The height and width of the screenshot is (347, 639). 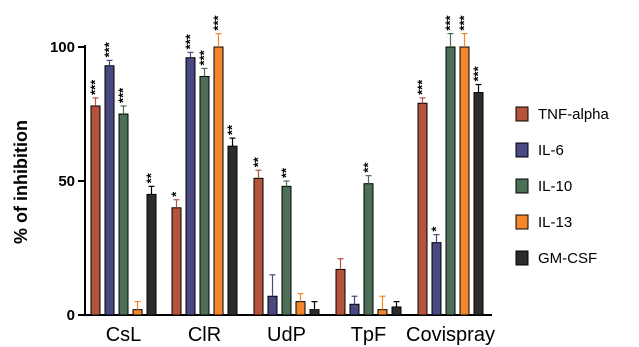 I want to click on y-axis-title: % of inhibition, so click(x=21, y=182).